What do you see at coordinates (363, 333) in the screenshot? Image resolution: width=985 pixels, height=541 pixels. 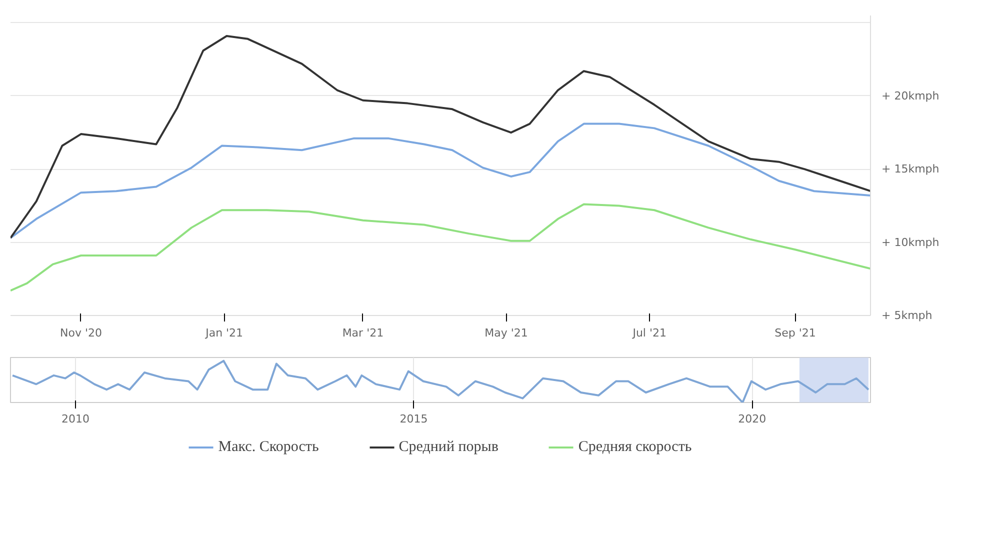 I see `x-tick-label: Mar '21` at bounding box center [363, 333].